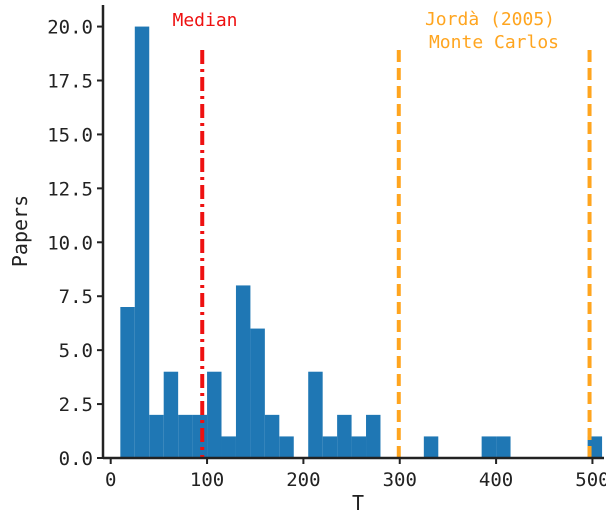 The height and width of the screenshot is (517, 606). I want to click on x-tick-label: 0, so click(110, 480).